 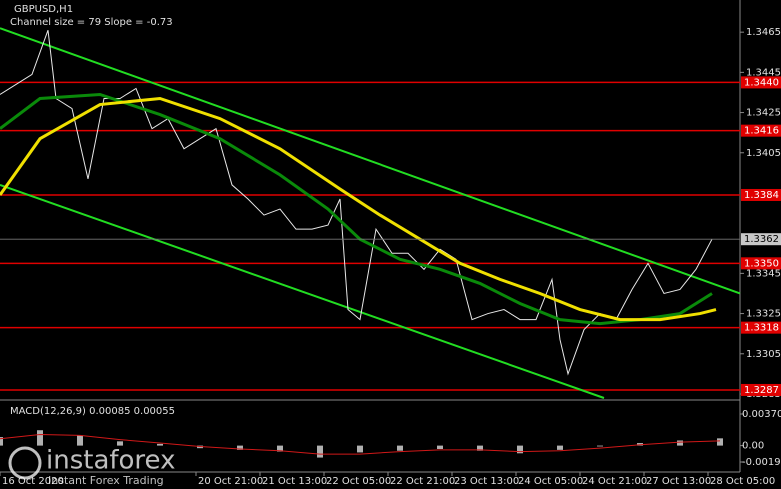 I want to click on x-tick-label: 21 Oct 13:00, so click(x=294, y=481).